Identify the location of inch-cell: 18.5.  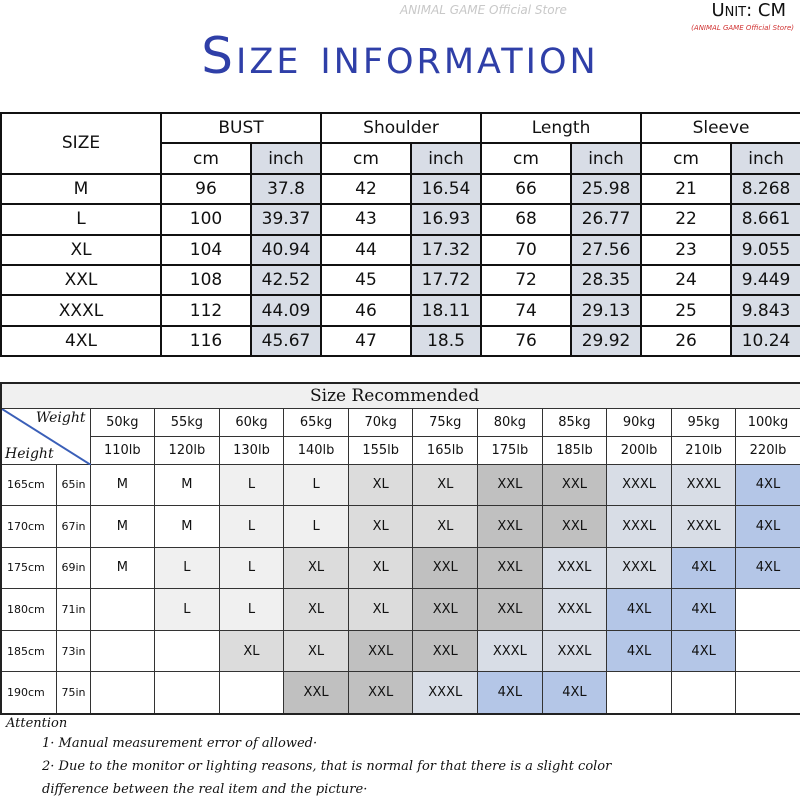
(446, 341).